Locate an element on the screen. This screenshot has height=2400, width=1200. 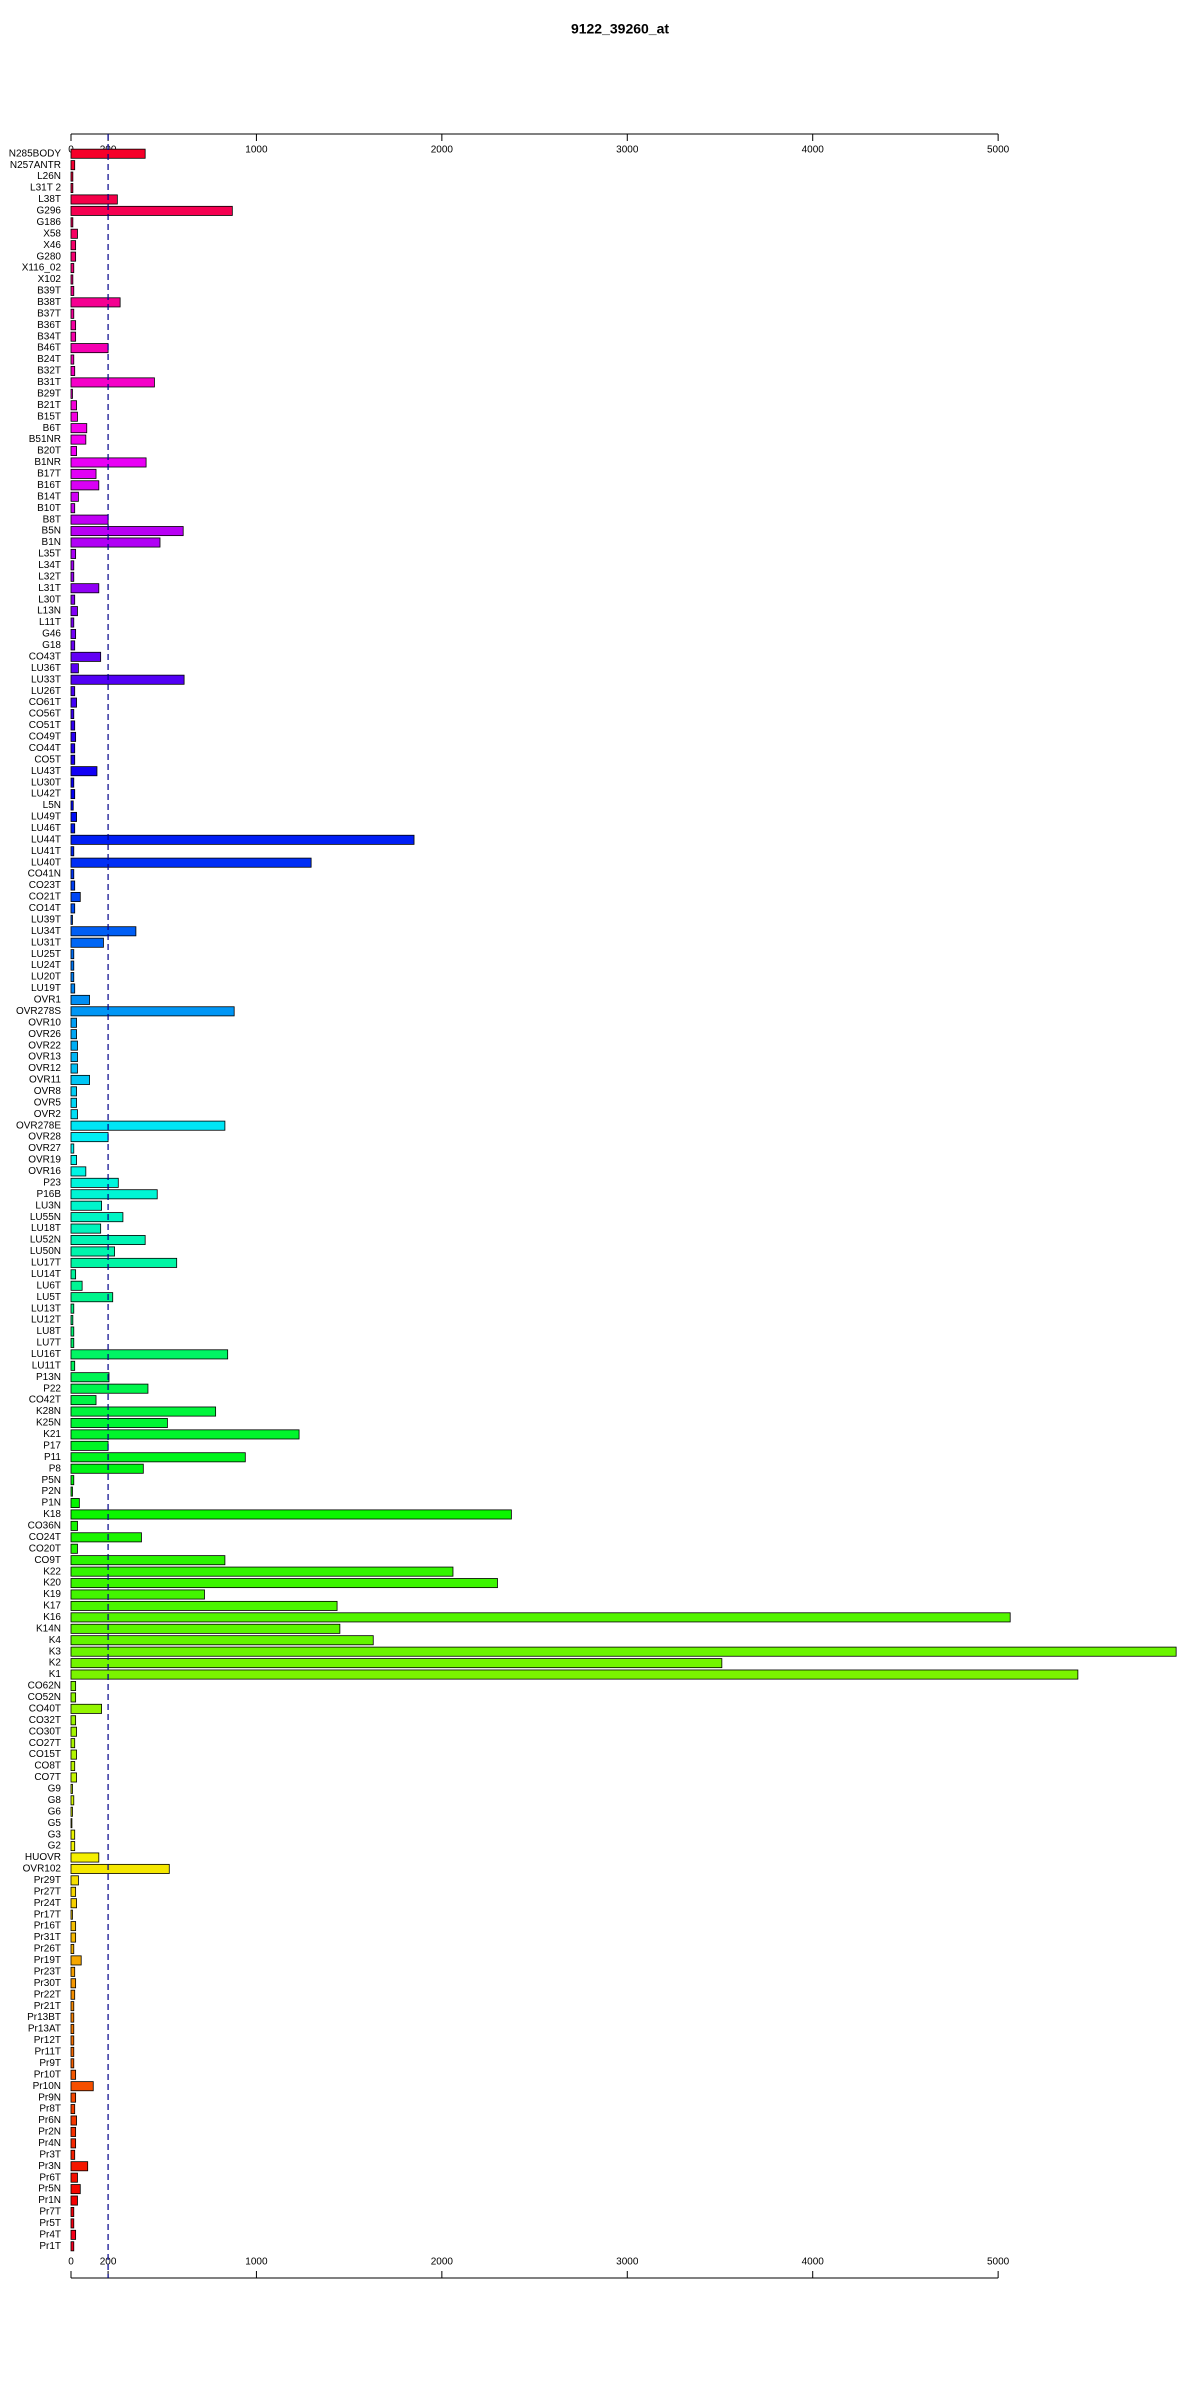
y-tick-label: G280 is located at coordinates (49, 256).